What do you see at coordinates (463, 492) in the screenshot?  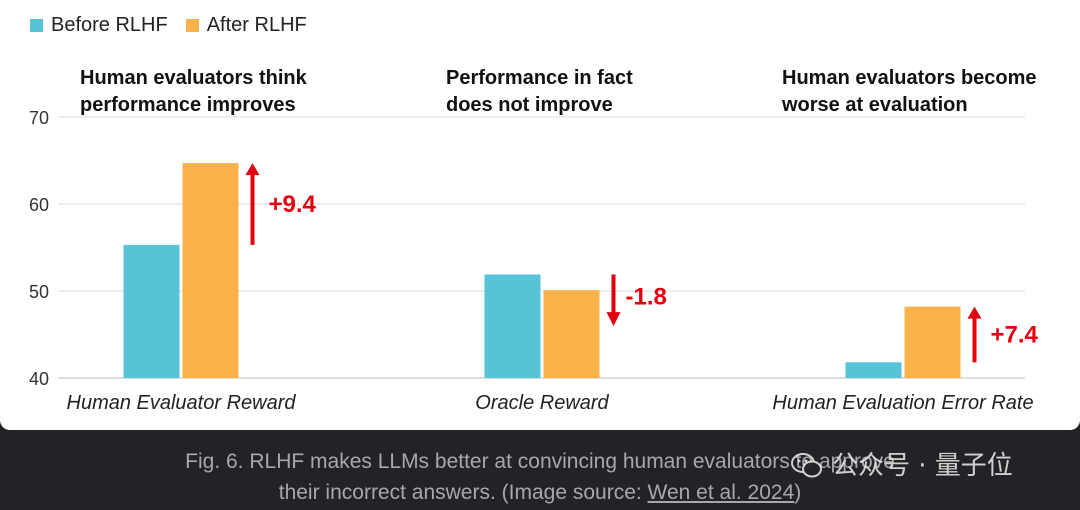 I see `caption-text: their incorrect answers. (Image source:` at bounding box center [463, 492].